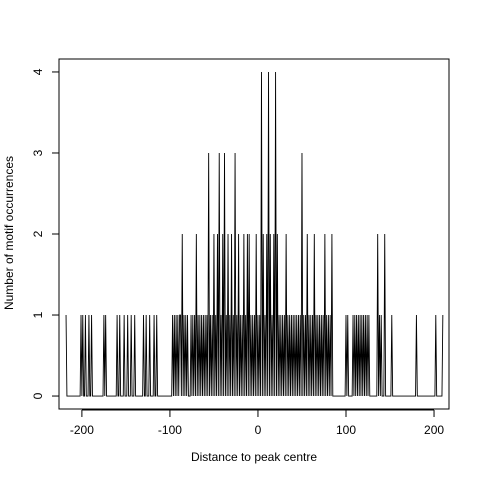 This screenshot has height=480, width=480. I want to click on y-tick-label: 2, so click(38, 233).